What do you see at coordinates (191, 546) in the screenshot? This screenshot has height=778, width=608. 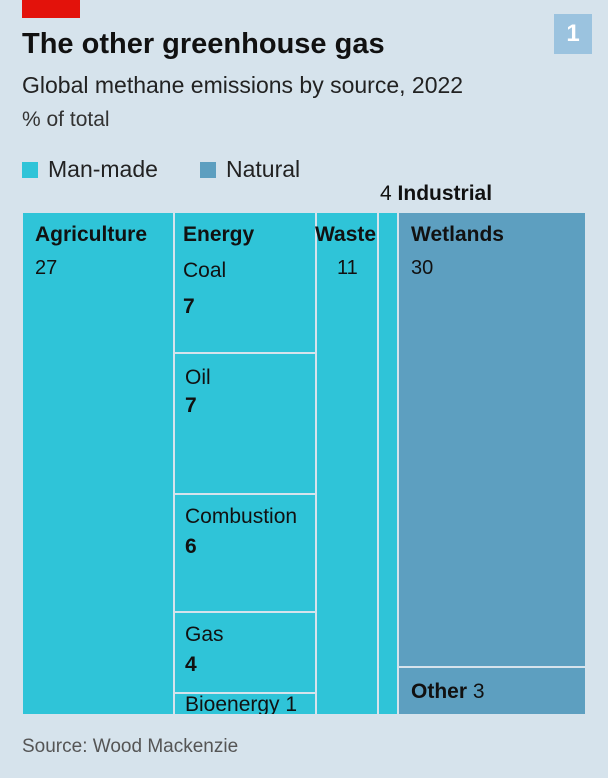 I see `combustion-value: 6` at bounding box center [191, 546].